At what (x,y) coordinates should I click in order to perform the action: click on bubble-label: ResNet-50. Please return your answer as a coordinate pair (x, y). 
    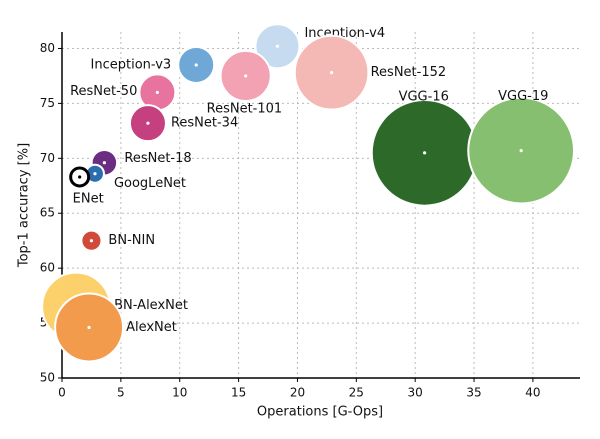
    Looking at the image, I should click on (103, 91).